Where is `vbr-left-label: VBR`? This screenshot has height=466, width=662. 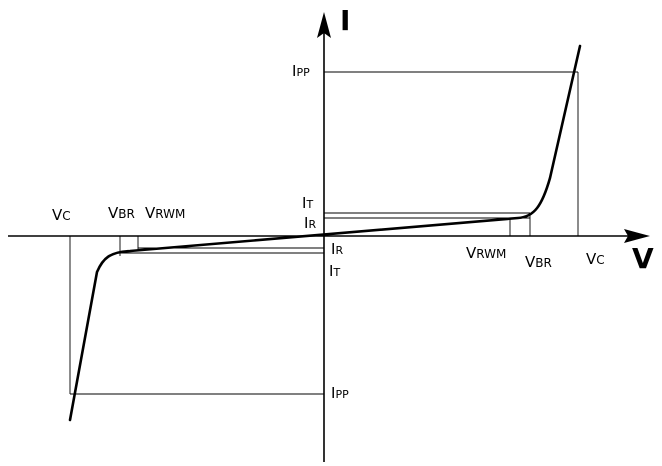
vbr-left-label: VBR is located at coordinates (121, 213).